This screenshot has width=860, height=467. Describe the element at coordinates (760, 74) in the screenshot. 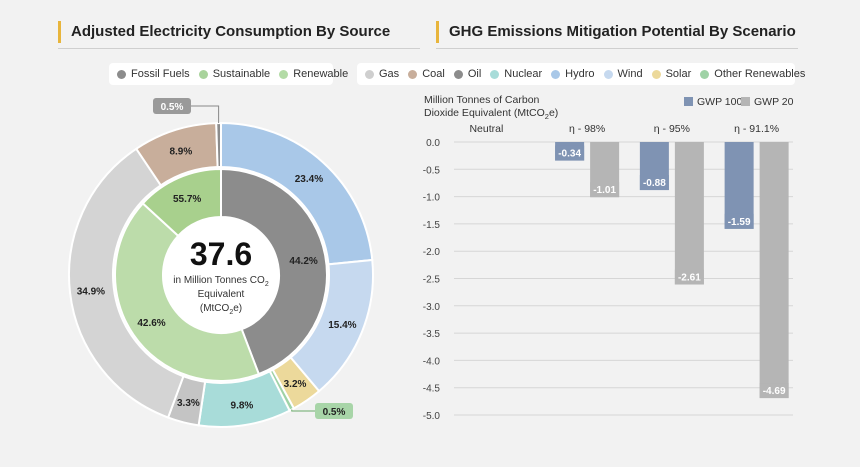

I see `legend-label: Other Renewables` at that location.